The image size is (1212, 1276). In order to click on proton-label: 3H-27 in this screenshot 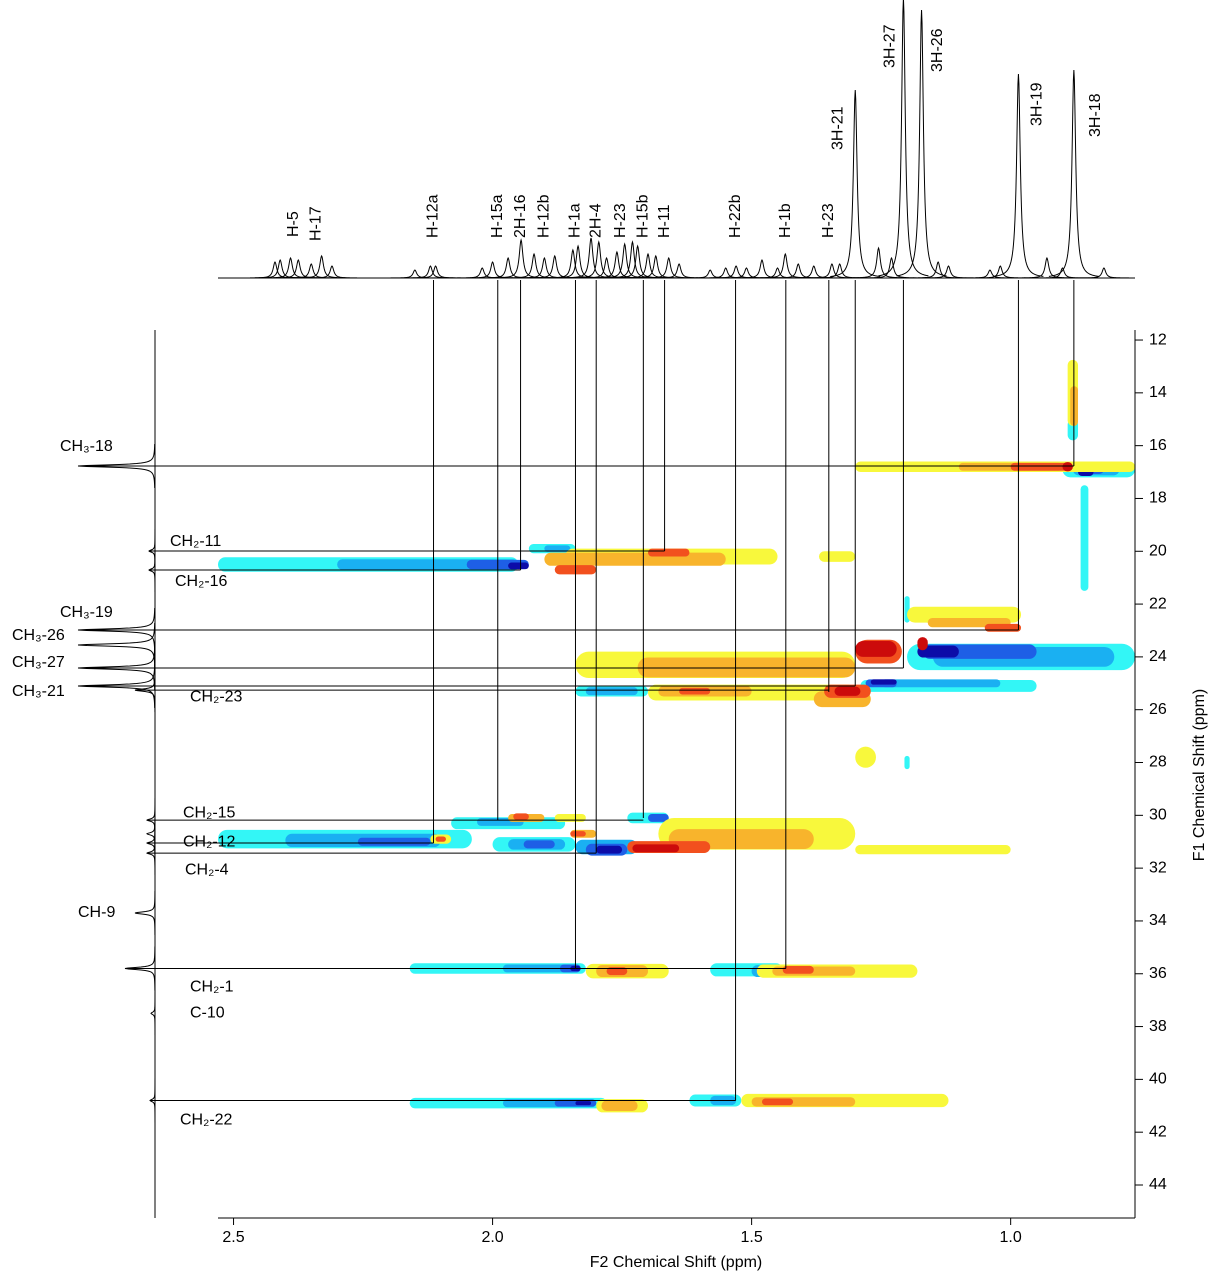, I will do `click(890, 46)`.